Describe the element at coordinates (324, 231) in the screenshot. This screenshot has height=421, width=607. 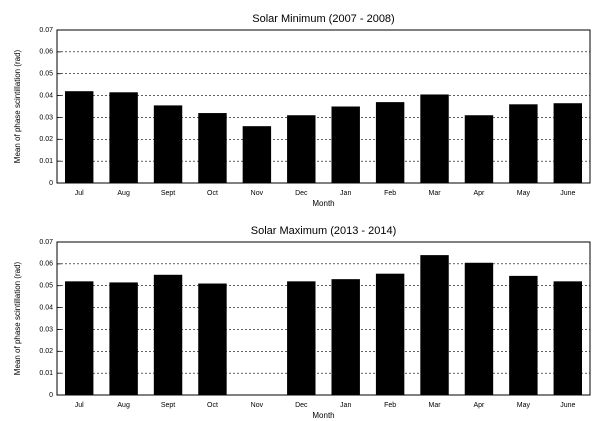
I see `chart-title: Solar Maximum (2013 - 2014)` at that location.